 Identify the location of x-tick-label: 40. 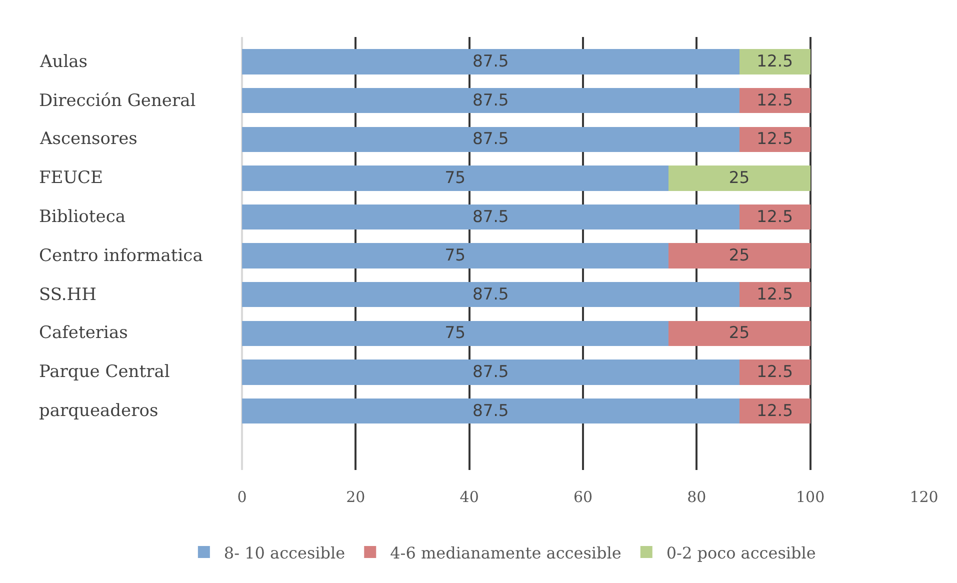
(469, 497).